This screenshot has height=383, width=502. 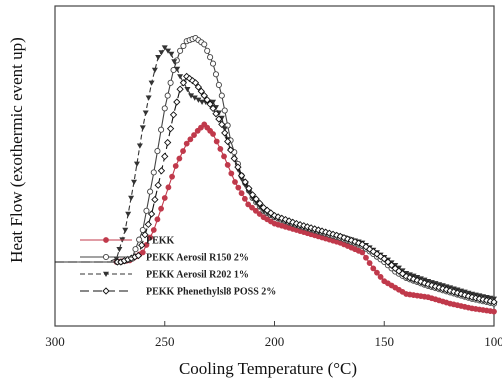 I want to click on legend-entry: PEKK Aerosil R150 2%, so click(x=164, y=258).